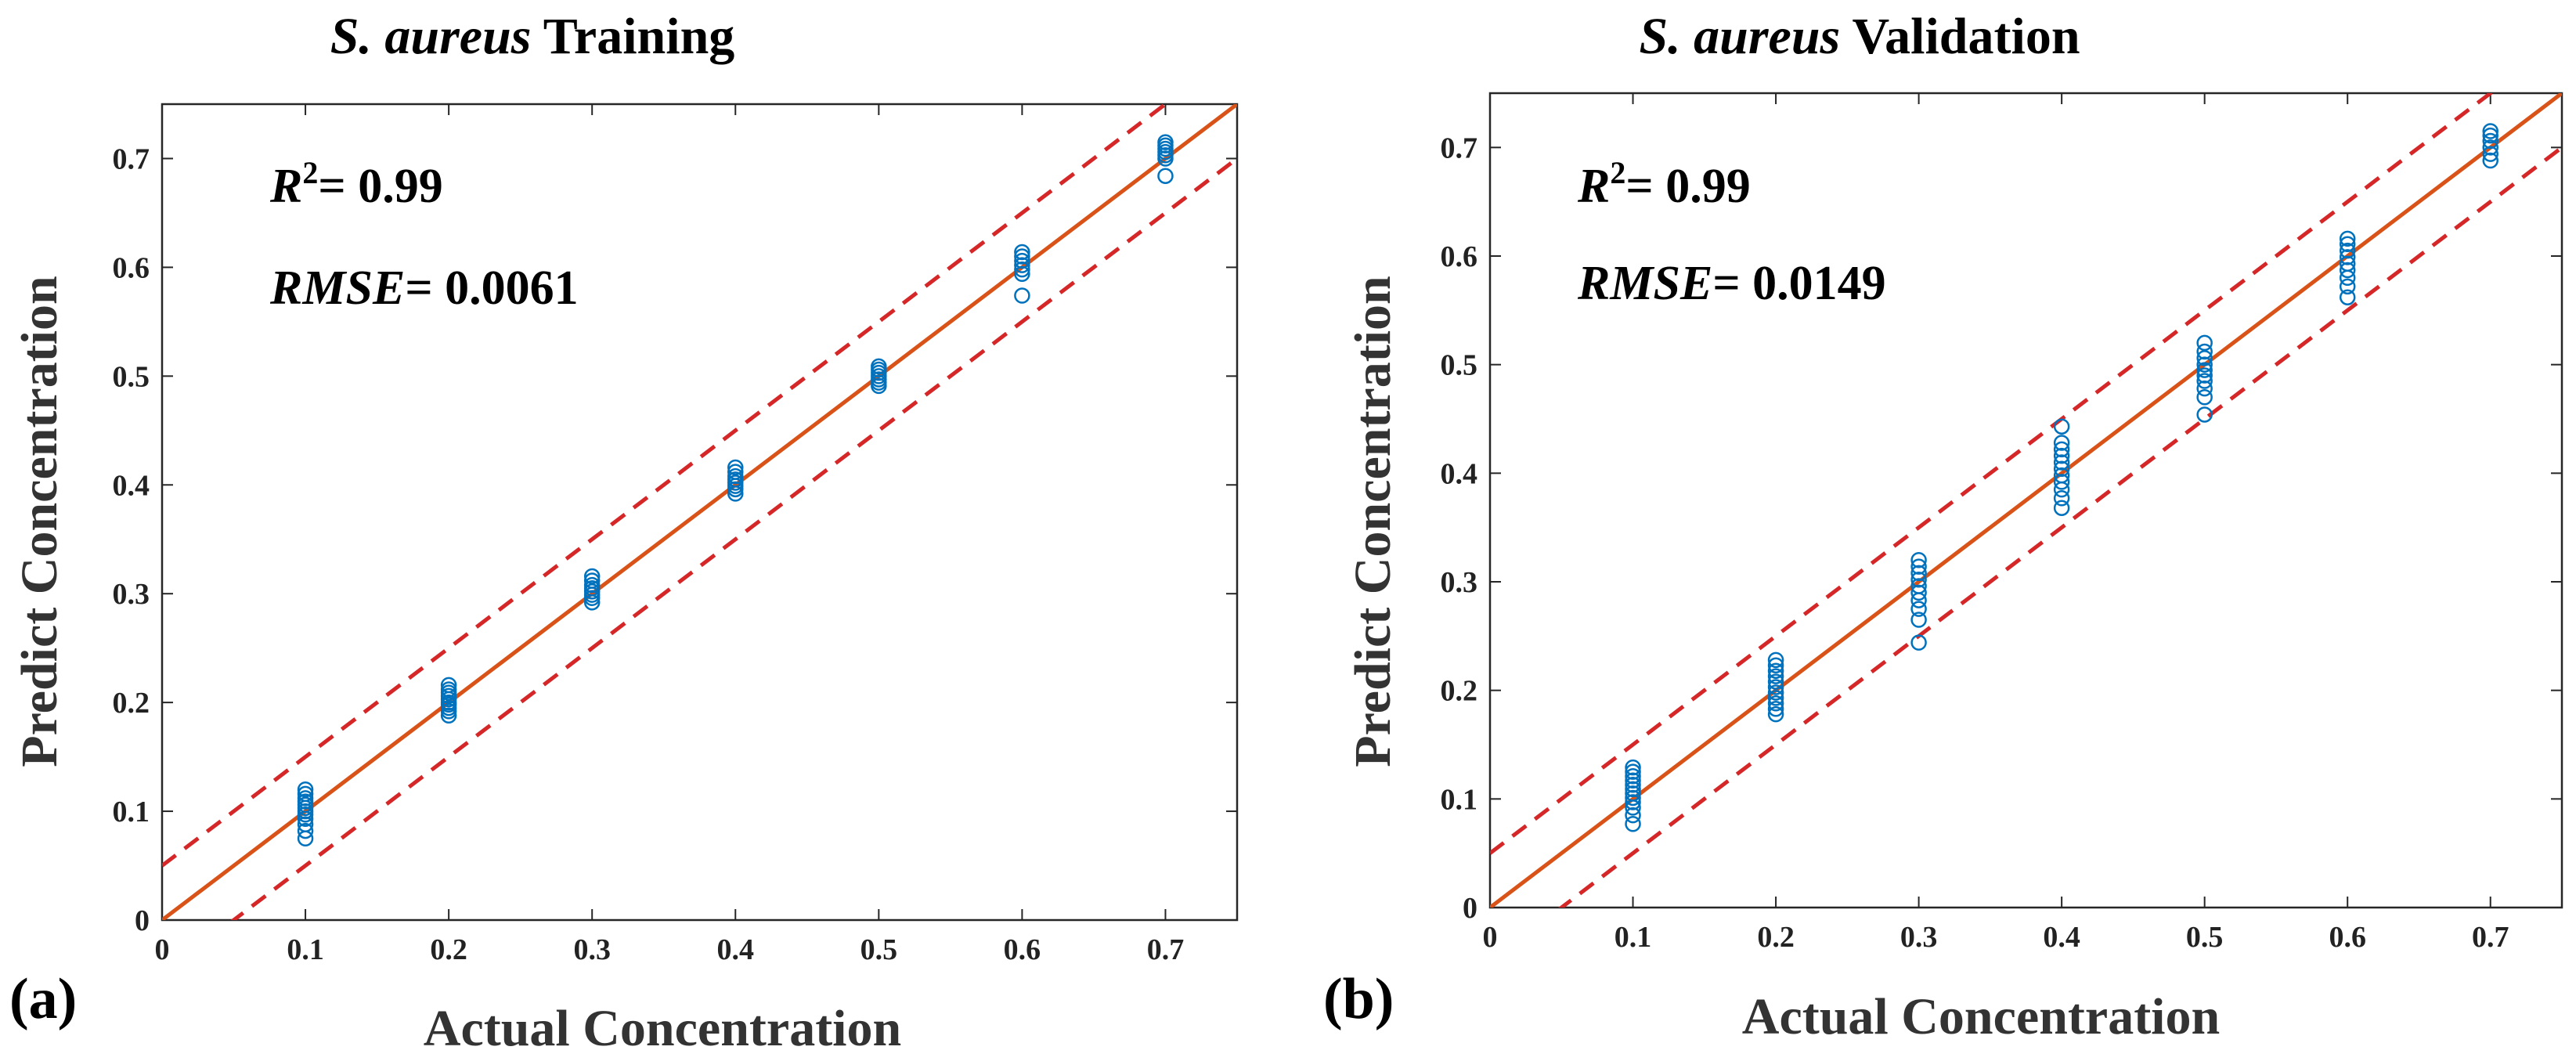  What do you see at coordinates (43, 999) in the screenshot?
I see `panel-label: (a)` at bounding box center [43, 999].